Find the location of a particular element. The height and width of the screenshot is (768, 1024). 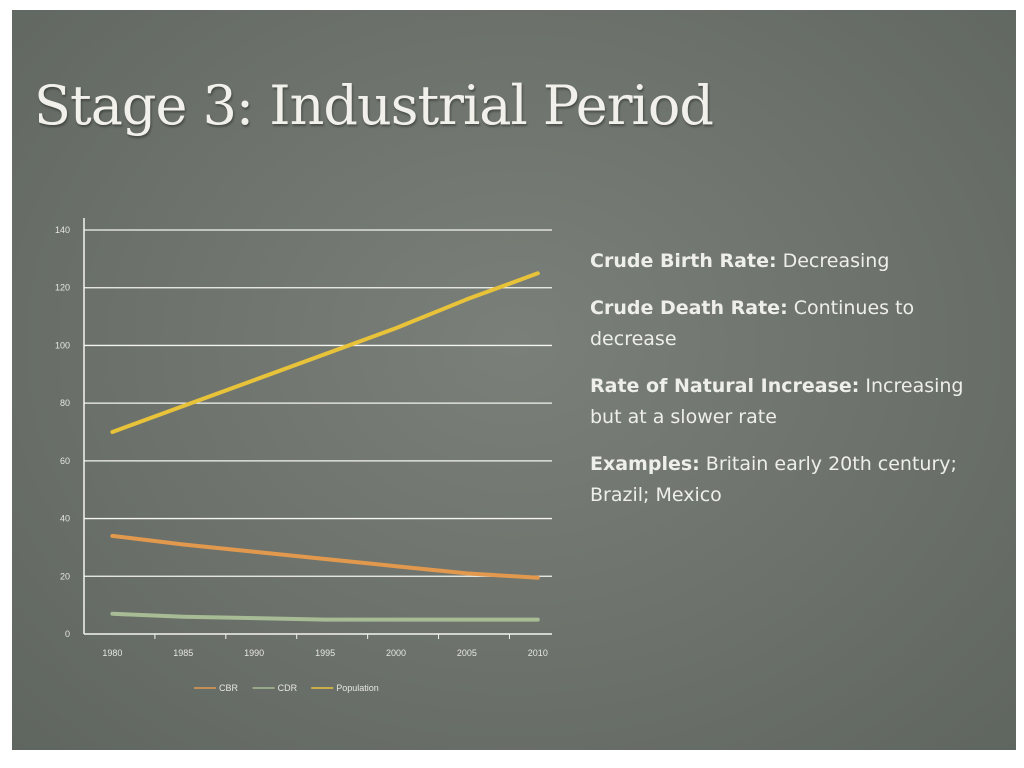

x-tick-label: 2005 is located at coordinates (467, 653).